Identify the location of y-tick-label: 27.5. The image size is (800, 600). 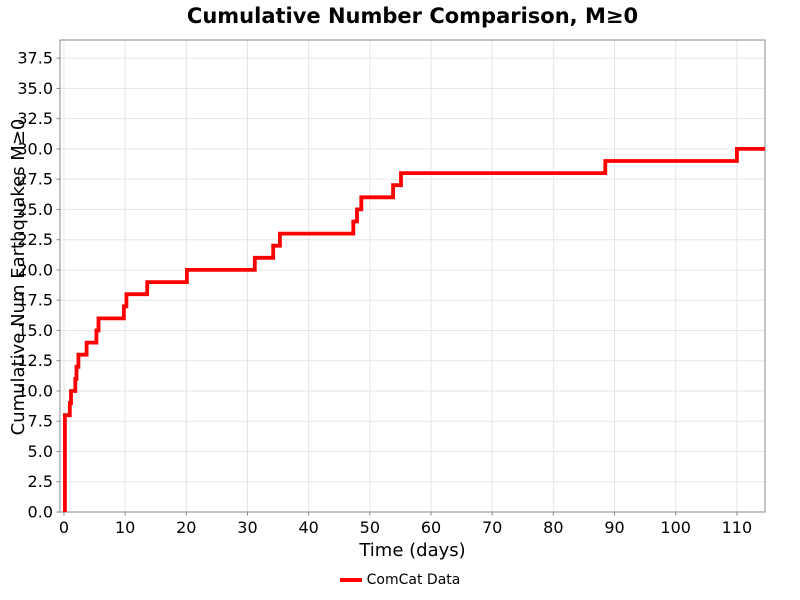
(35, 179).